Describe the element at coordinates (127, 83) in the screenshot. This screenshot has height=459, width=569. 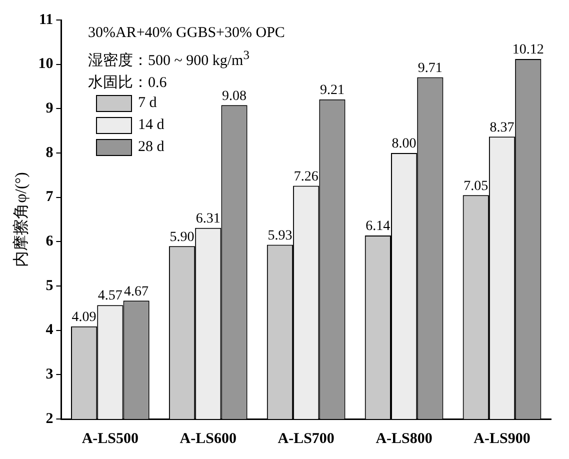
I see `annotation: 水固比：0.6` at that location.